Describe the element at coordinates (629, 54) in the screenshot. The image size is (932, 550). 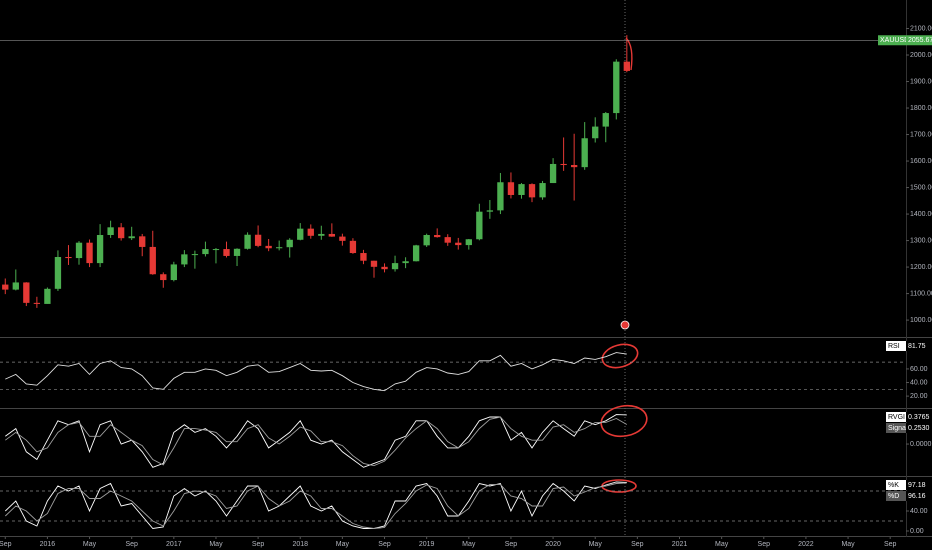
I see `annotation-stroke` at that location.